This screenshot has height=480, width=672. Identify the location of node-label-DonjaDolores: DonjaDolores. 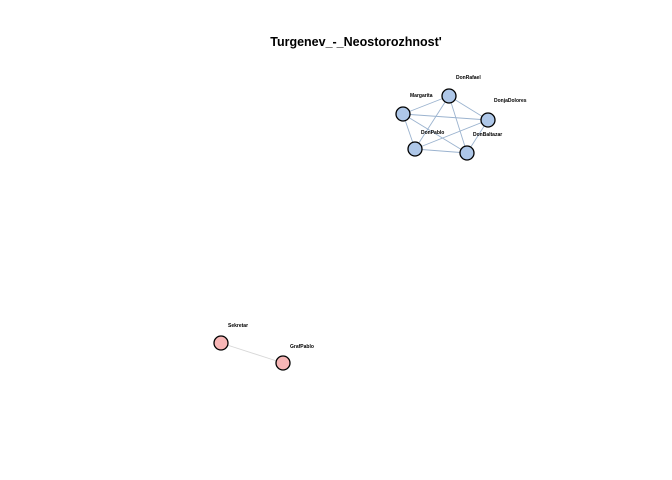
(510, 101).